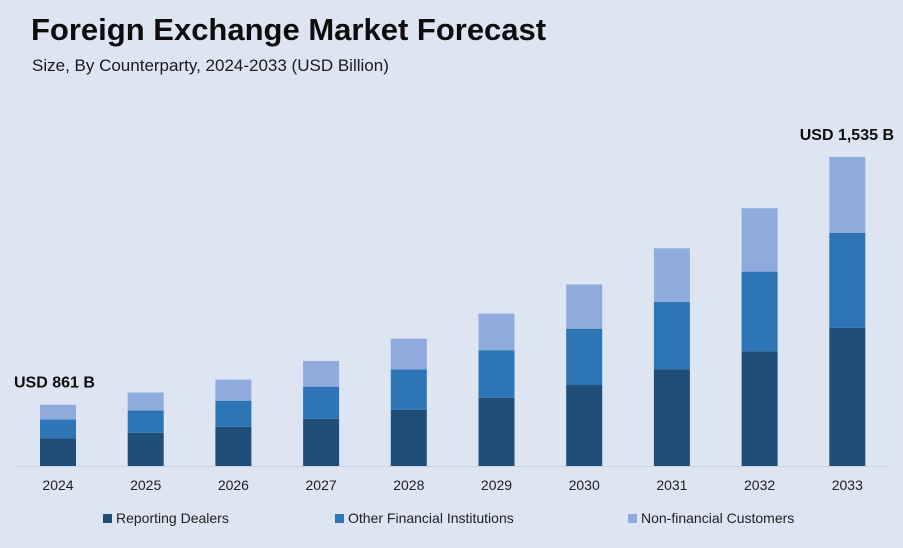 Image resolution: width=903 pixels, height=548 pixels. I want to click on data-label-total: USD 1,535 B, so click(847, 135).